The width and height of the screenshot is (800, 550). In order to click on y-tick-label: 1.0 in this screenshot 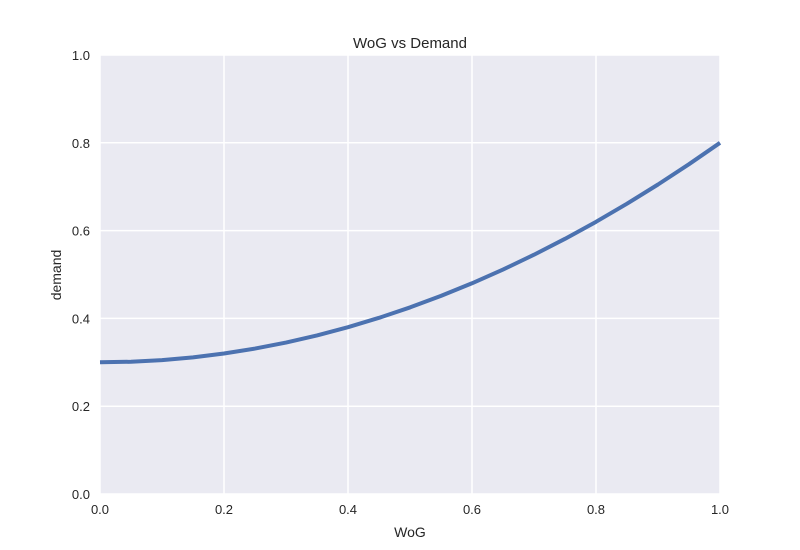, I will do `click(81, 55)`.